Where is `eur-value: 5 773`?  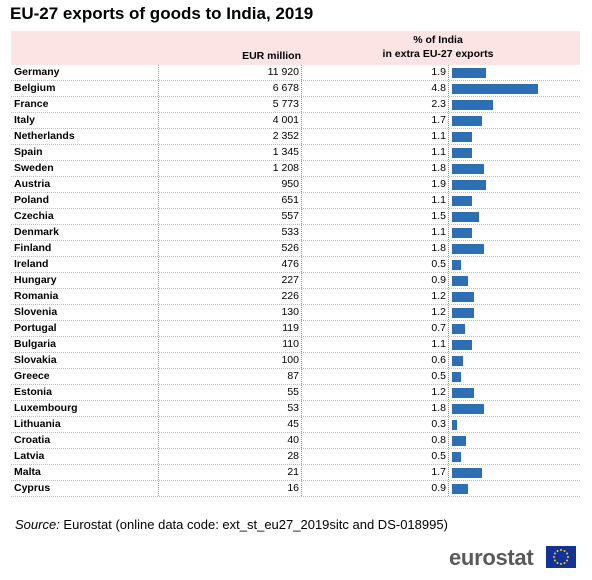 eur-value: 5 773 is located at coordinates (285, 104).